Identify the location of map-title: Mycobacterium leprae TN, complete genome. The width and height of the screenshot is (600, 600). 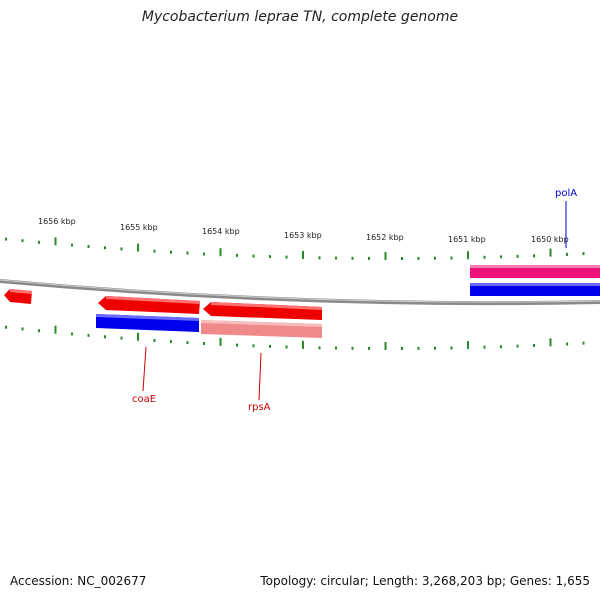
(300, 17).